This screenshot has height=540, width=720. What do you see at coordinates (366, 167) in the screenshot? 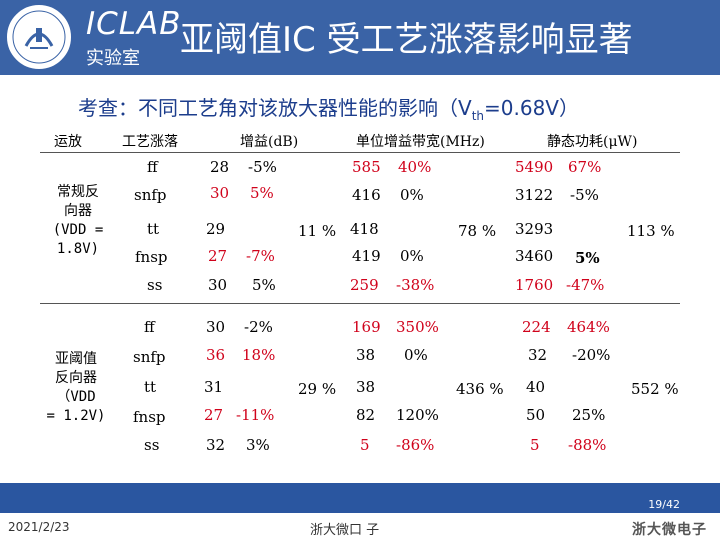
I see `gbw-value: 585` at bounding box center [366, 167].